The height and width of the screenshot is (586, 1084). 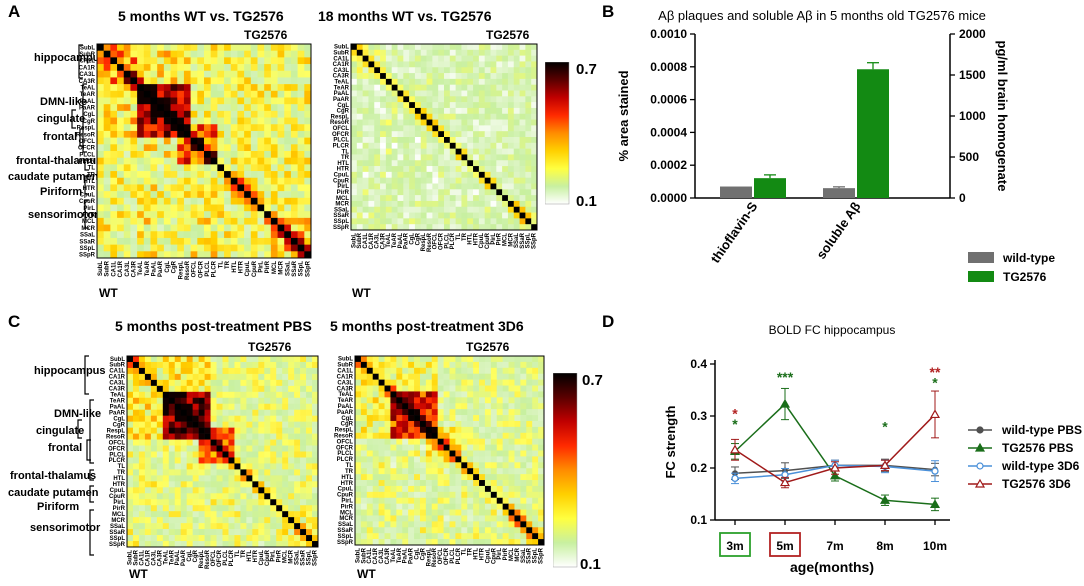 What do you see at coordinates (345, 448) in the screenshot?
I see `hm-c-right-row-label: OFCR` at bounding box center [345, 448].